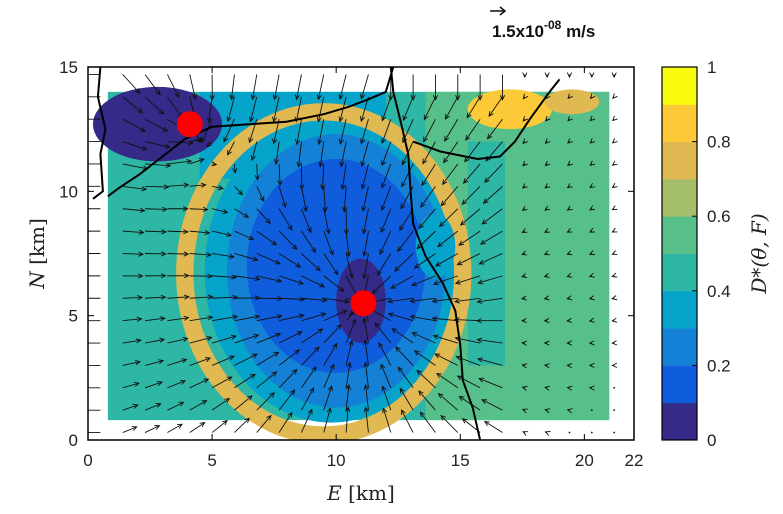  I want to click on x-tick-label: 10, so click(336, 460).